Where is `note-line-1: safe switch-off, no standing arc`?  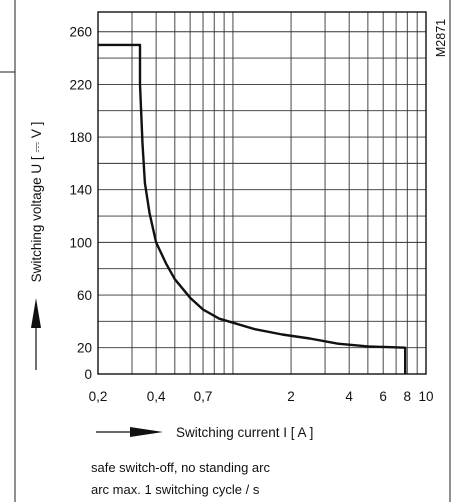 note-line-1: safe switch-off, no standing arc is located at coordinates (180, 467).